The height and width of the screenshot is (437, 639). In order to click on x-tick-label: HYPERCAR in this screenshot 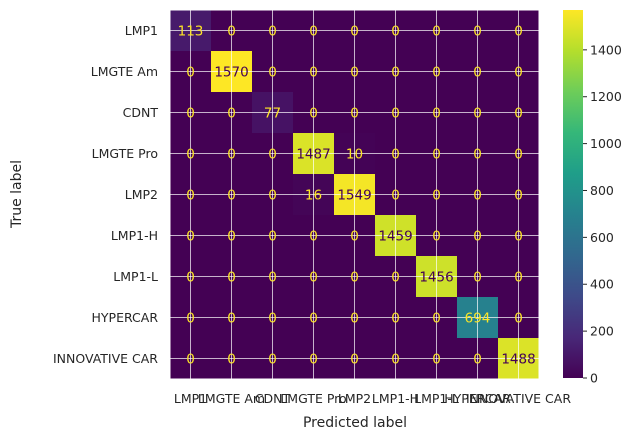, I will do `click(477, 398)`.